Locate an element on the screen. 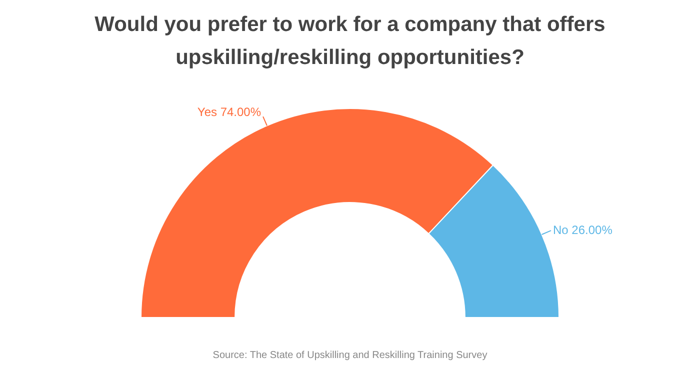 Image resolution: width=700 pixels, height=376 pixels. source-note: Source: The State of Upskilling and Reskilling Training Survey is located at coordinates (350, 355).